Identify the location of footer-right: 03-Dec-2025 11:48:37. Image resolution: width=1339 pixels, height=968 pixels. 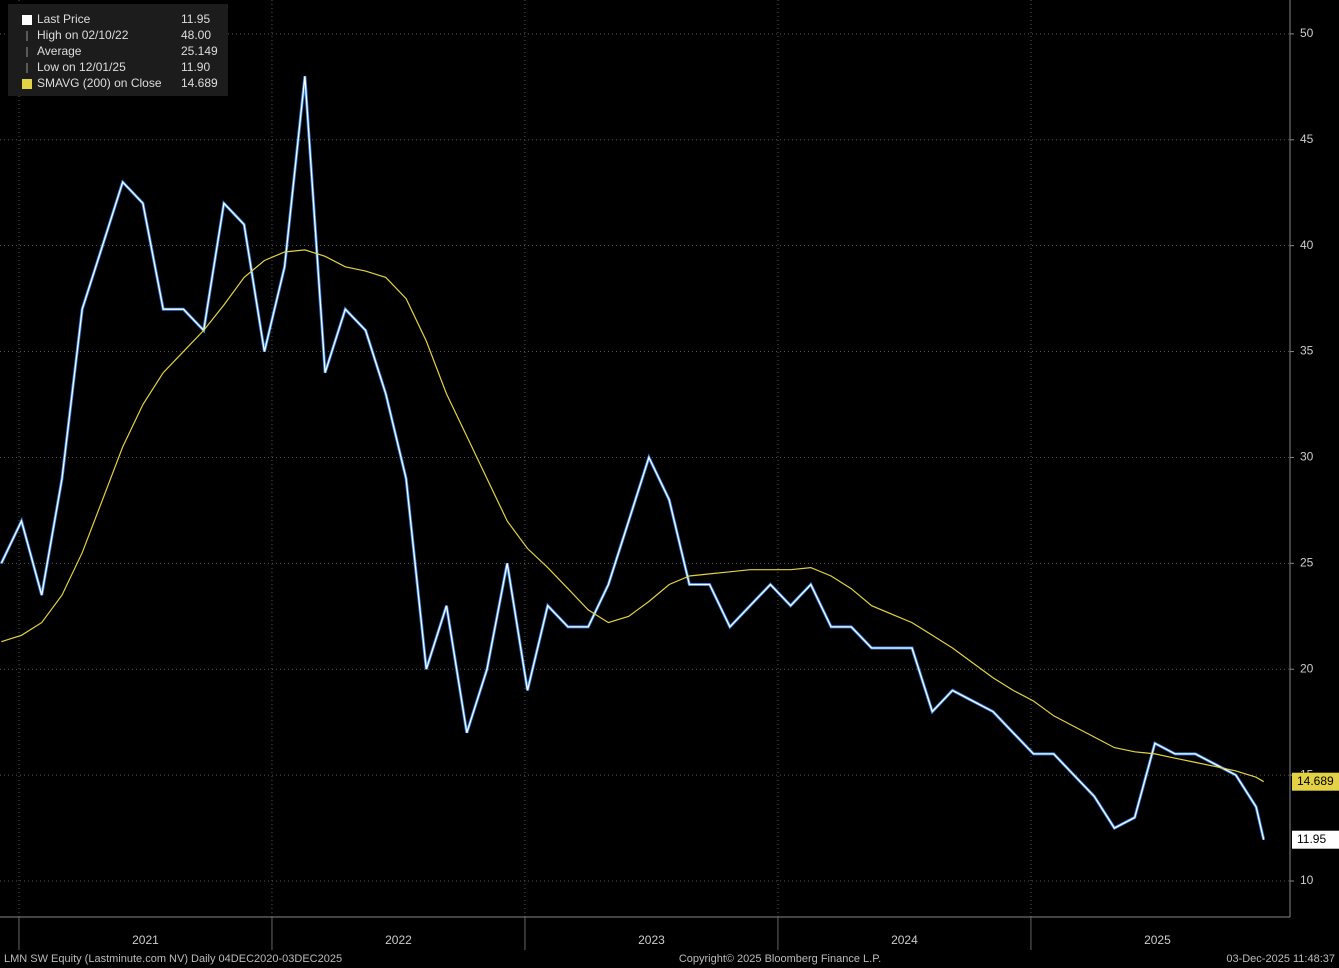
(1280, 959).